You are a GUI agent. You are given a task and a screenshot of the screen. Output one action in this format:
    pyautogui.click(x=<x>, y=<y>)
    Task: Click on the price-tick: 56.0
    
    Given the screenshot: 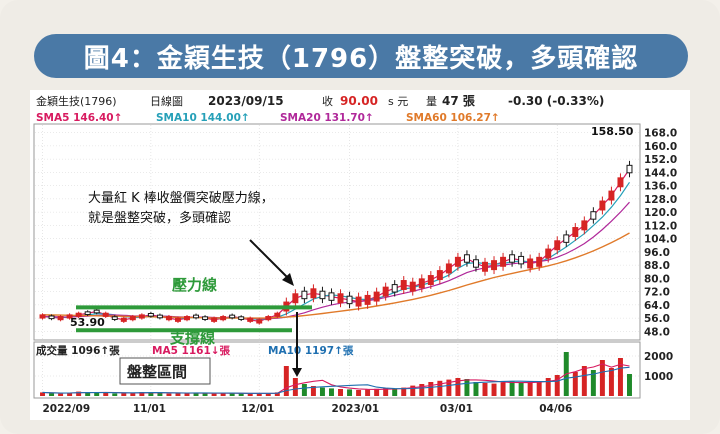 What is the action you would take?
    pyautogui.click(x=657, y=319)
    